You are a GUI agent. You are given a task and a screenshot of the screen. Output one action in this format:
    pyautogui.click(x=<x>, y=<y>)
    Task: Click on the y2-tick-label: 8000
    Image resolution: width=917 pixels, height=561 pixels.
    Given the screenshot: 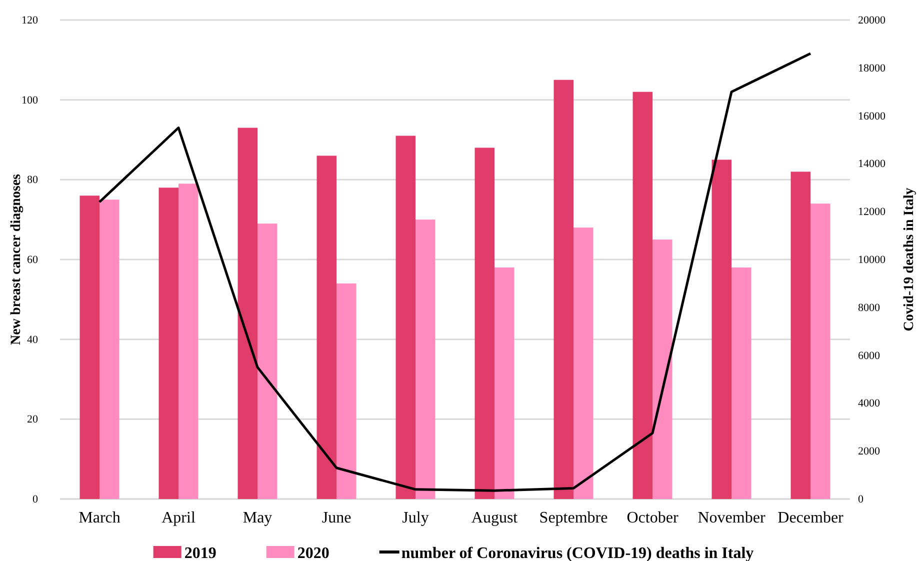 What is the action you would take?
    pyautogui.click(x=869, y=308)
    